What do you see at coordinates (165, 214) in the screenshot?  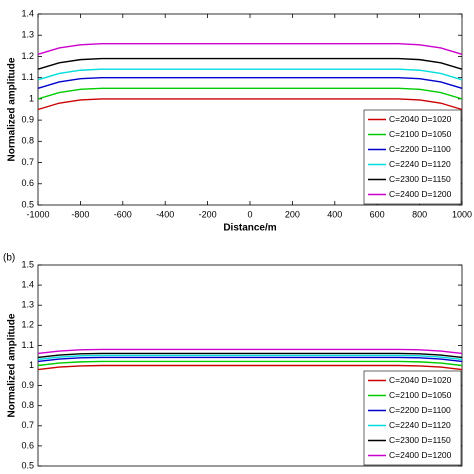 I see `x-tick-label: -400` at bounding box center [165, 214].